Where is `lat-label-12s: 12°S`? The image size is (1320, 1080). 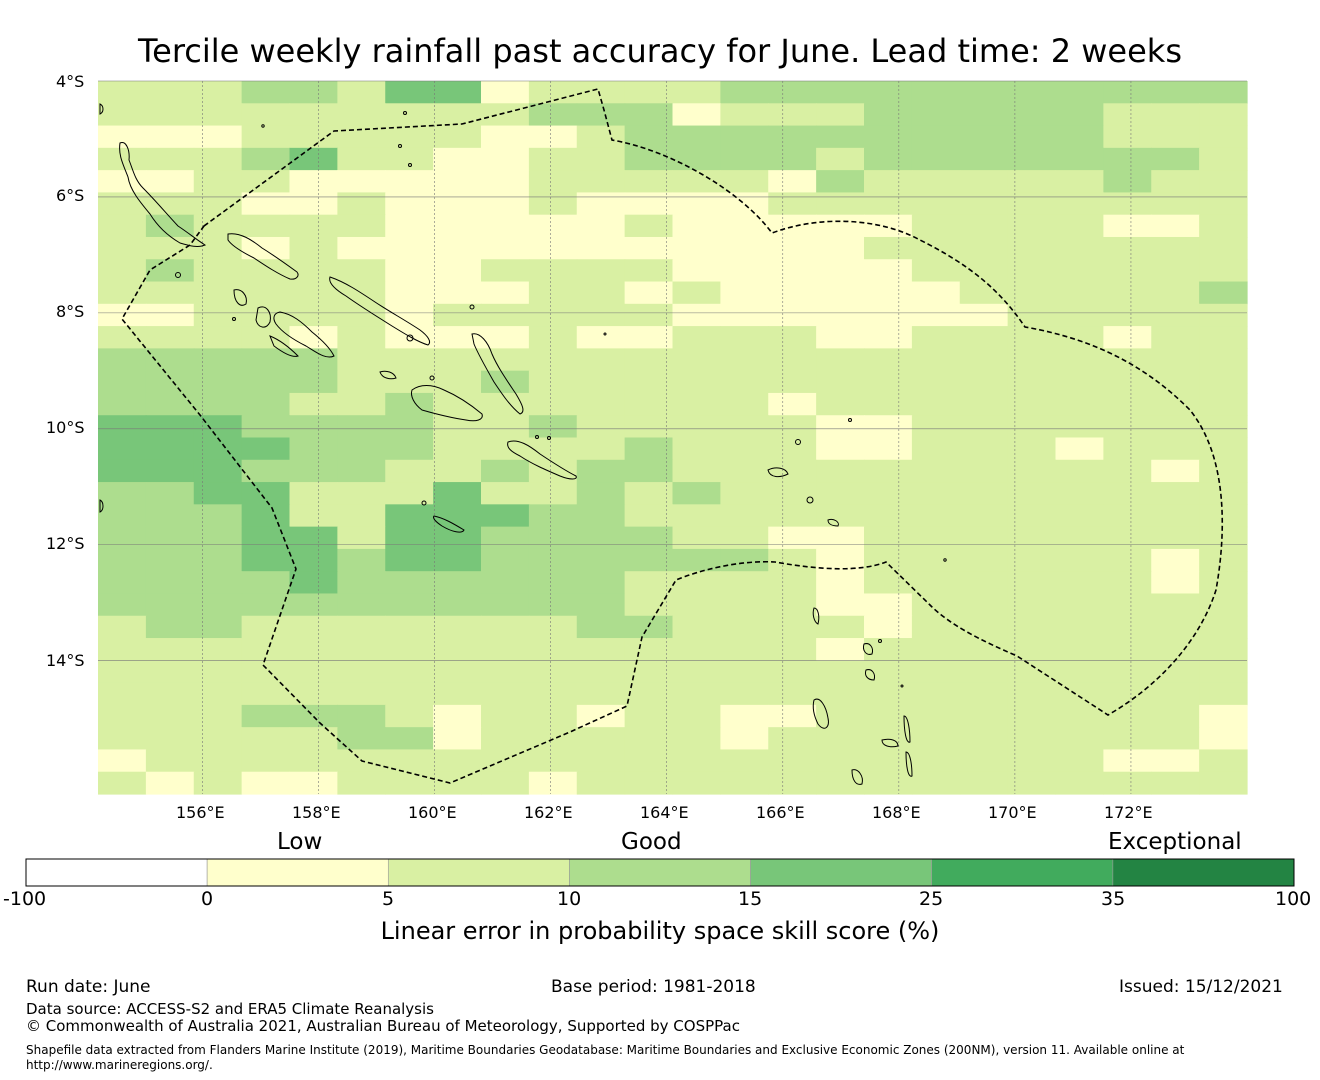
lat-label-12s: 12°S is located at coordinates (65, 543).